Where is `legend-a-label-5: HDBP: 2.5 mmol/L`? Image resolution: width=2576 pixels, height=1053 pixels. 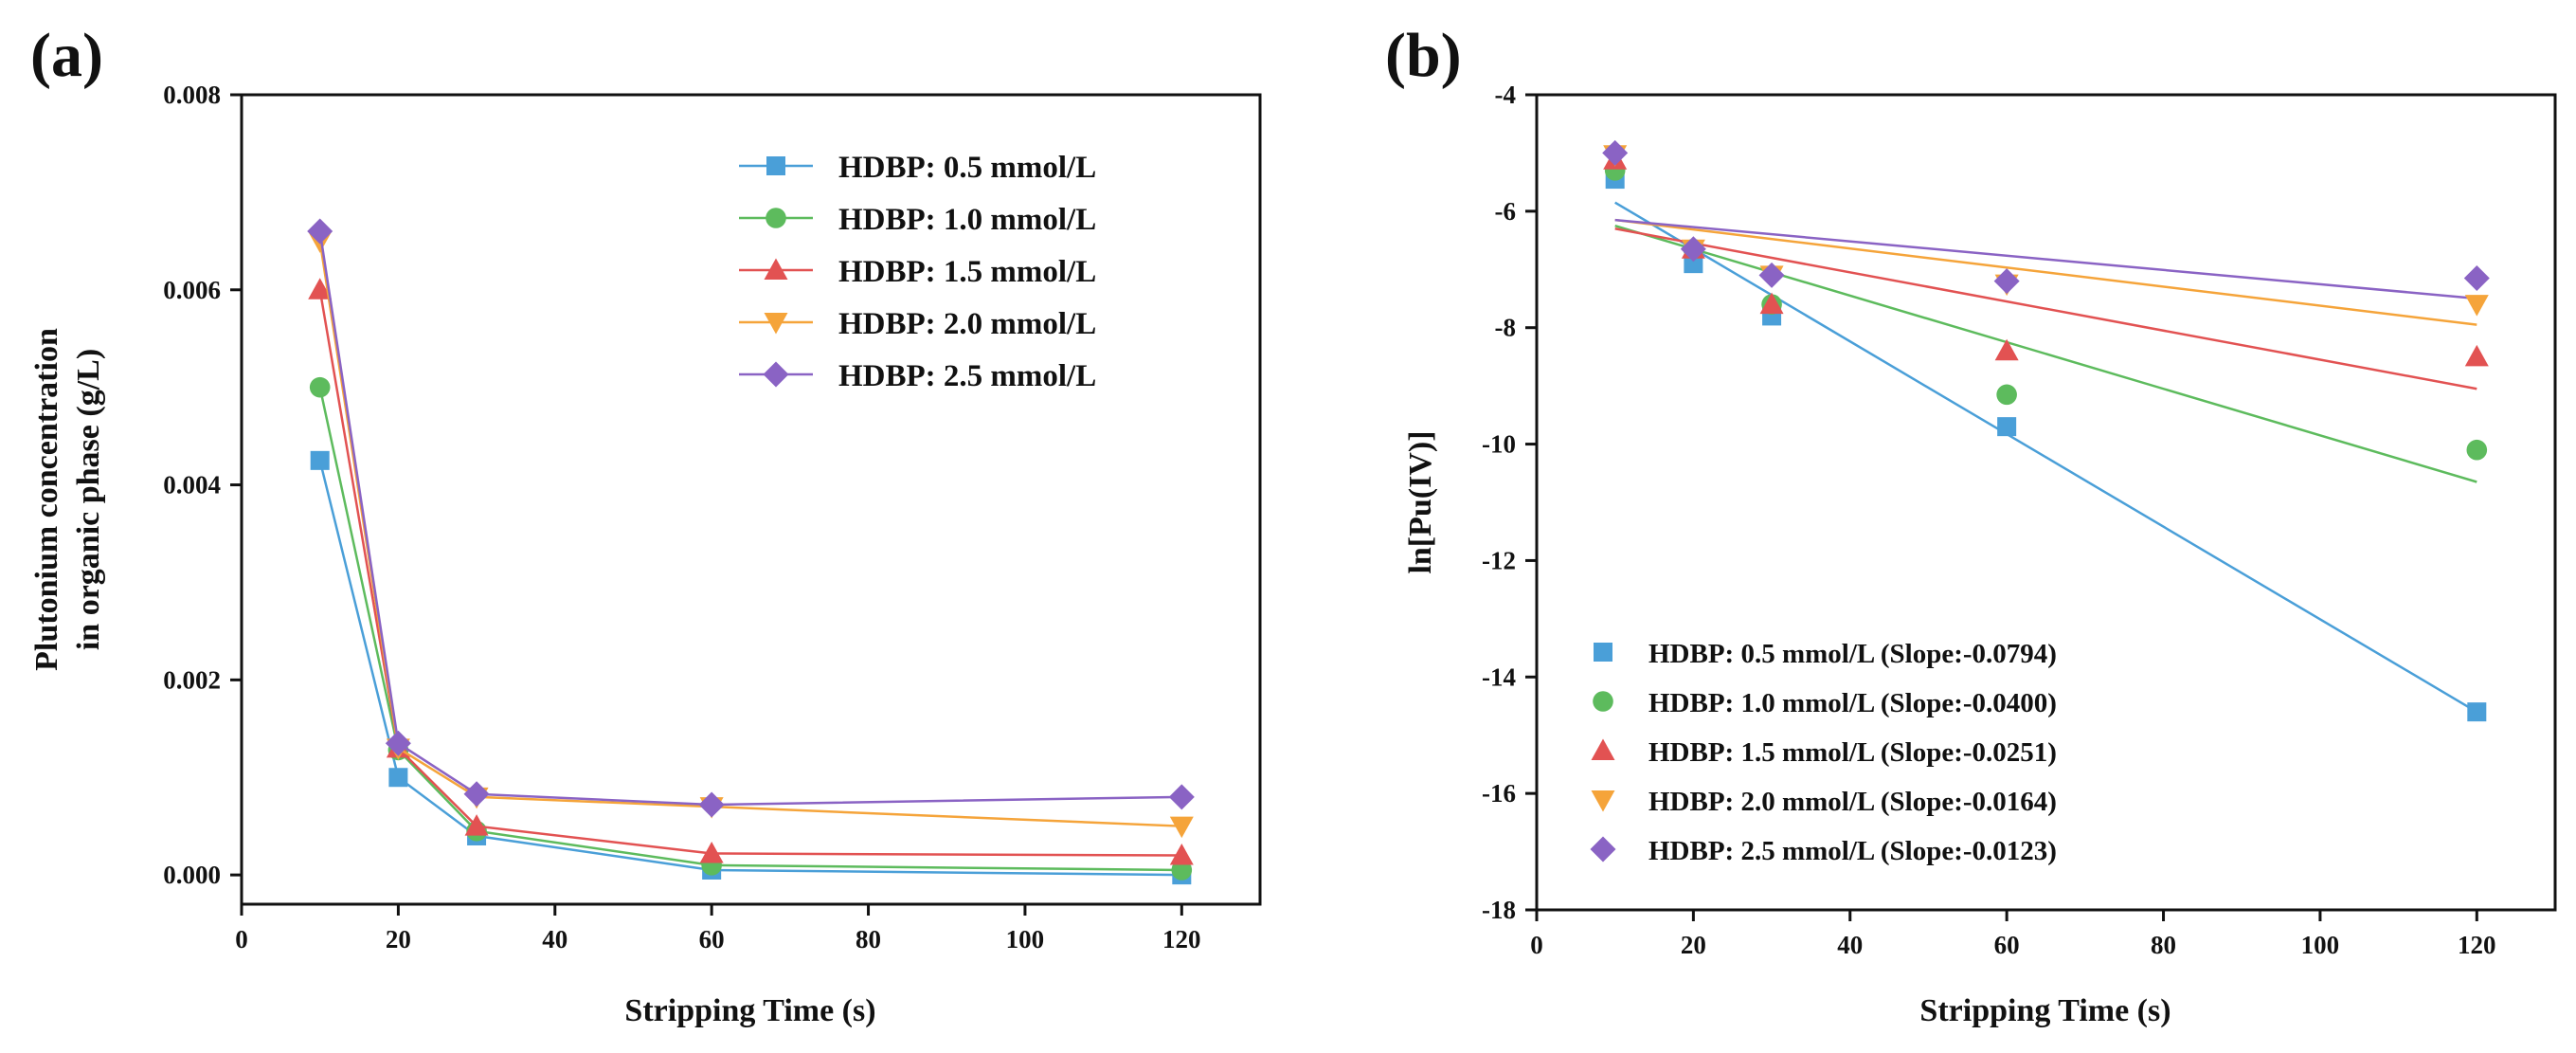
legend-a-label-5: HDBP: 2.5 mmol/L is located at coordinates (967, 376).